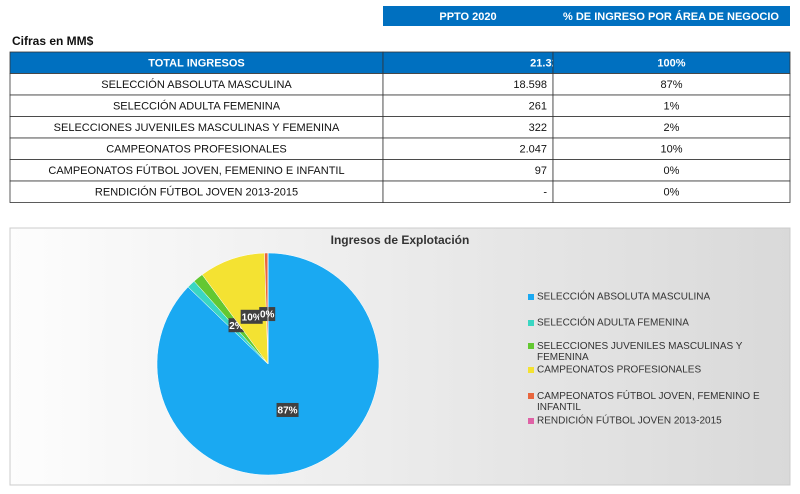 This screenshot has width=800, height=494. I want to click on legend-label: SELECCIÓN ADULTA FEMENINA, so click(613, 322).